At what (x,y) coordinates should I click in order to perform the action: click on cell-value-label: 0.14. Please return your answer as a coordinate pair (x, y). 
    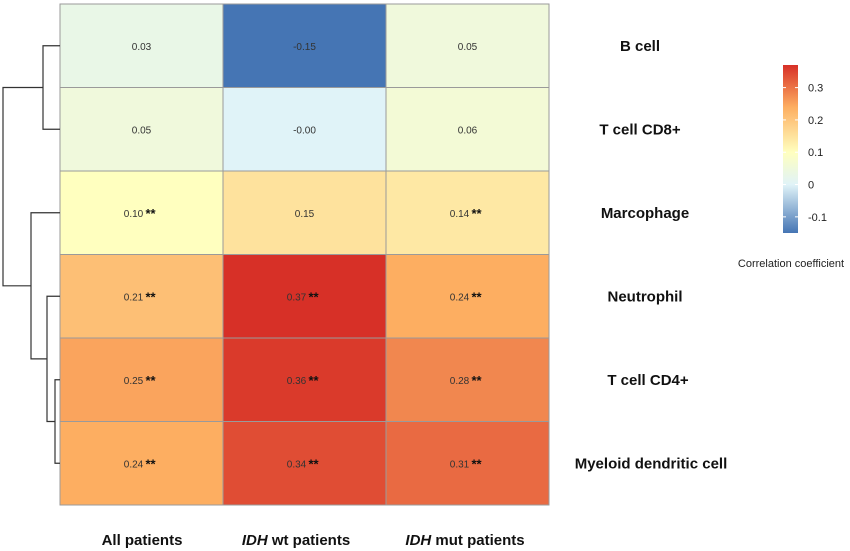
    Looking at the image, I should click on (460, 214).